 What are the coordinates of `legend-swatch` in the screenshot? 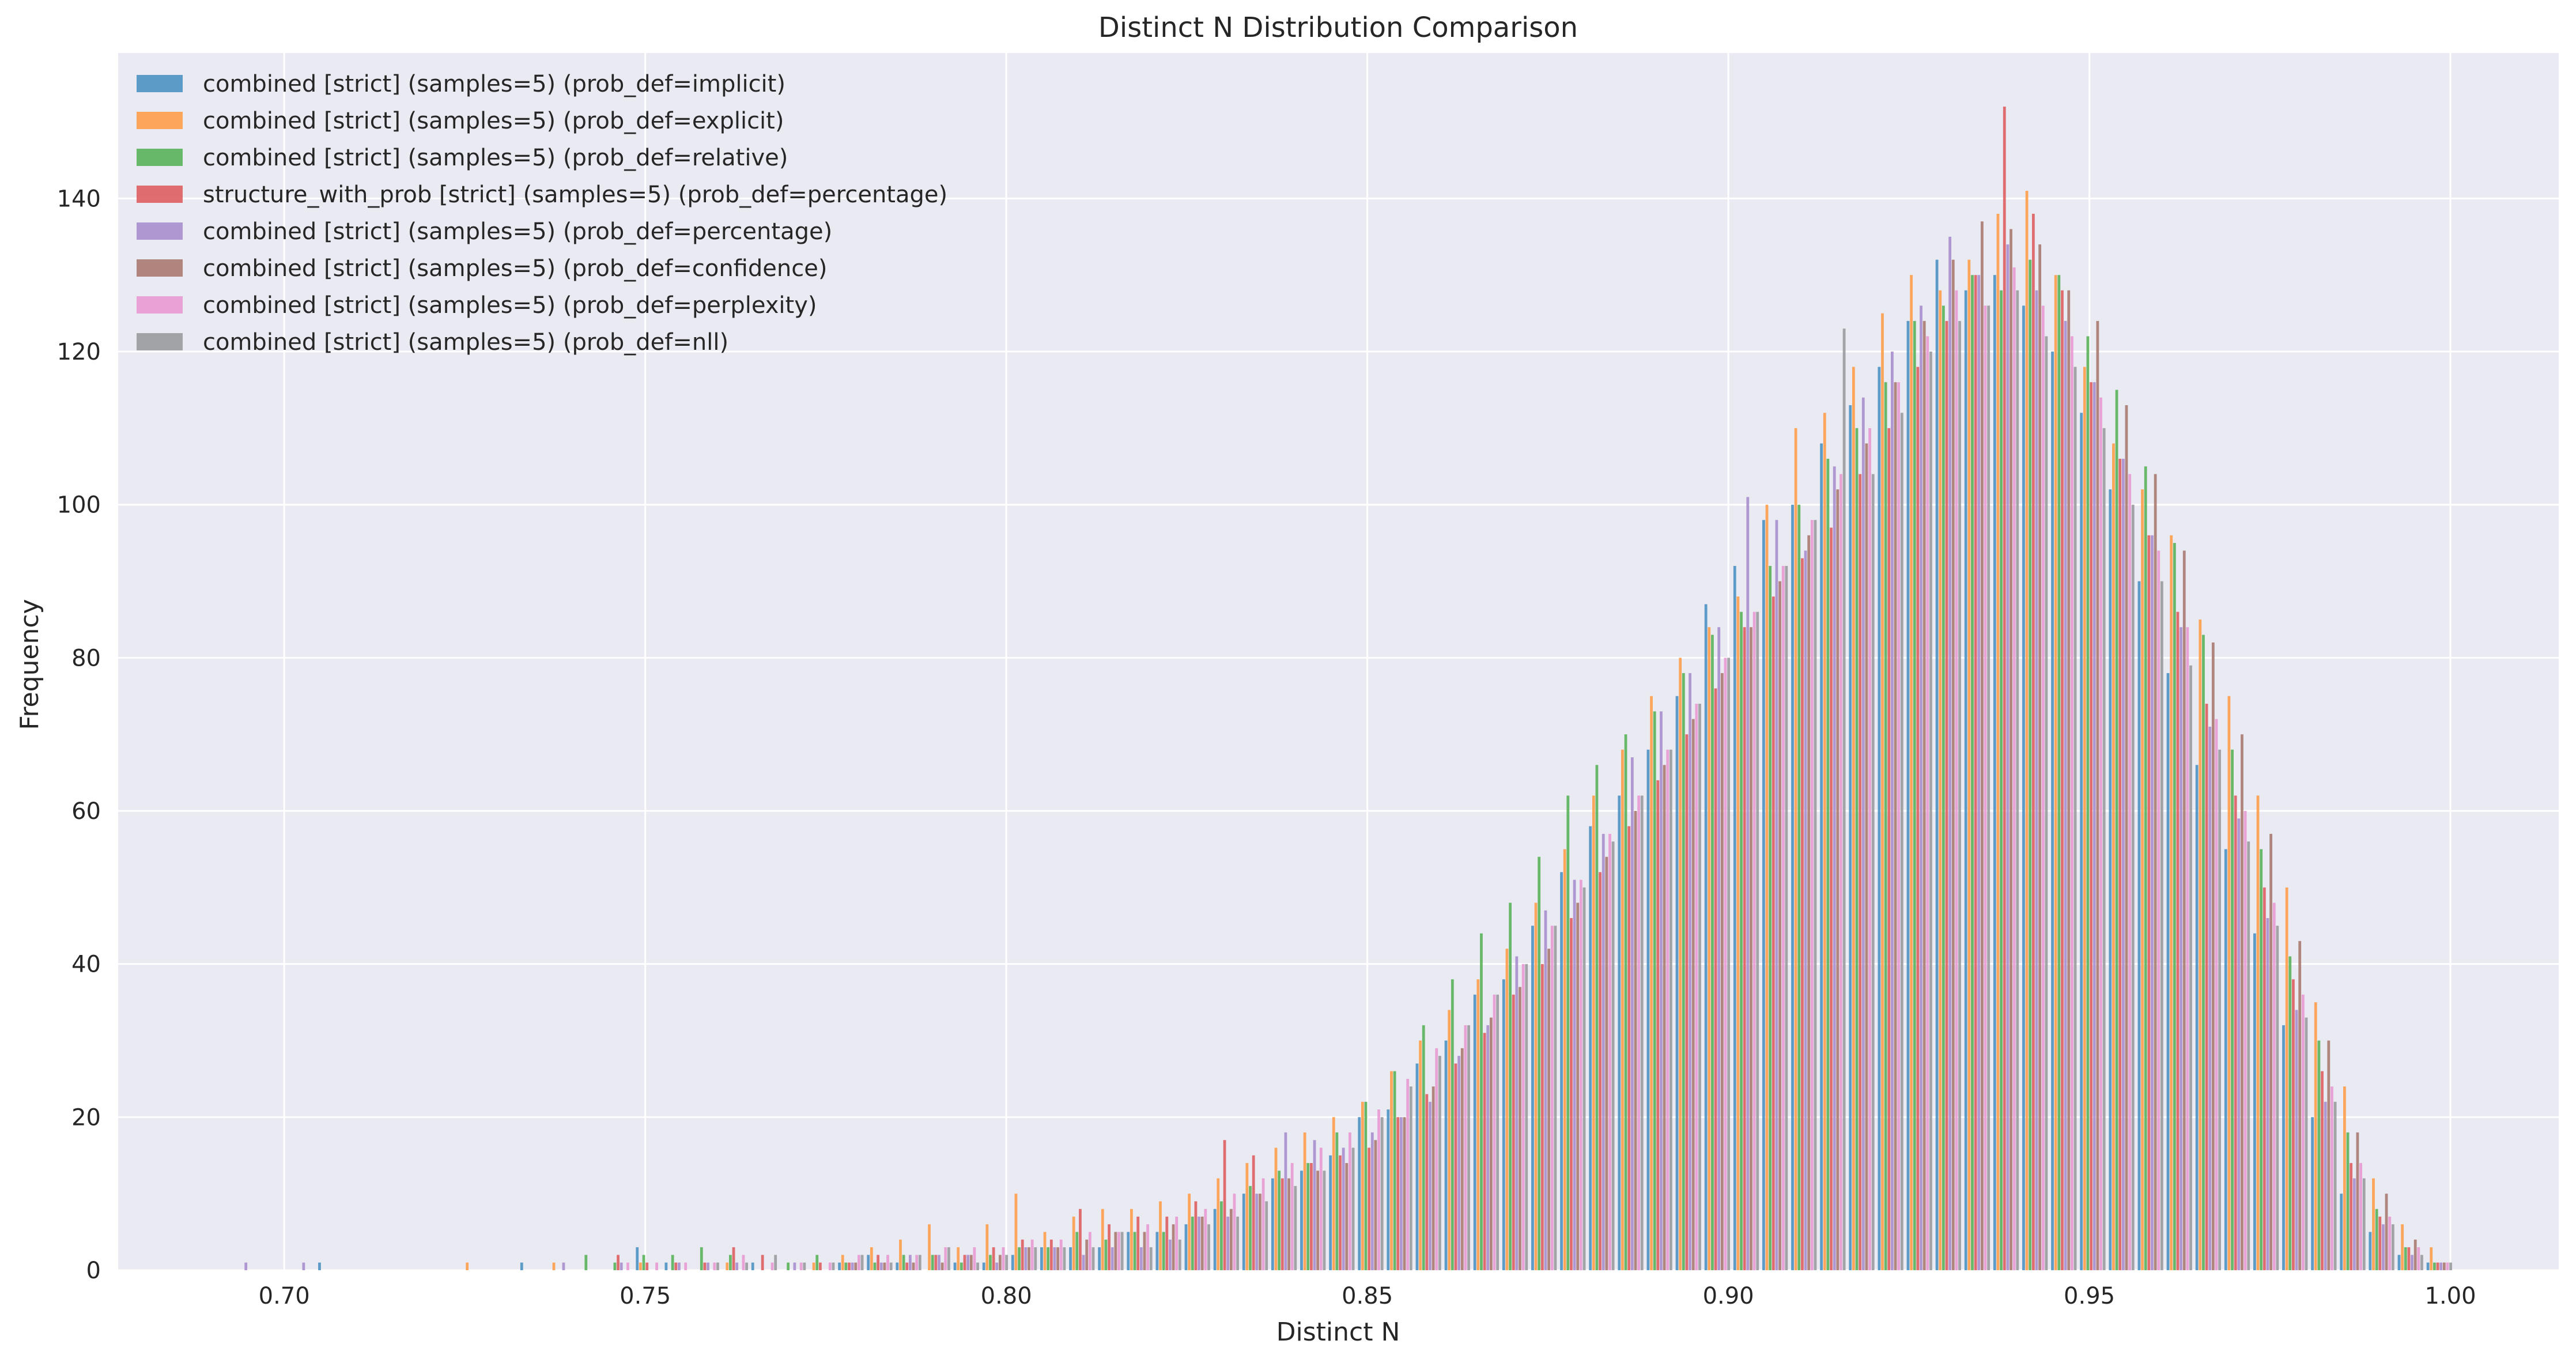 It's located at (160, 268).